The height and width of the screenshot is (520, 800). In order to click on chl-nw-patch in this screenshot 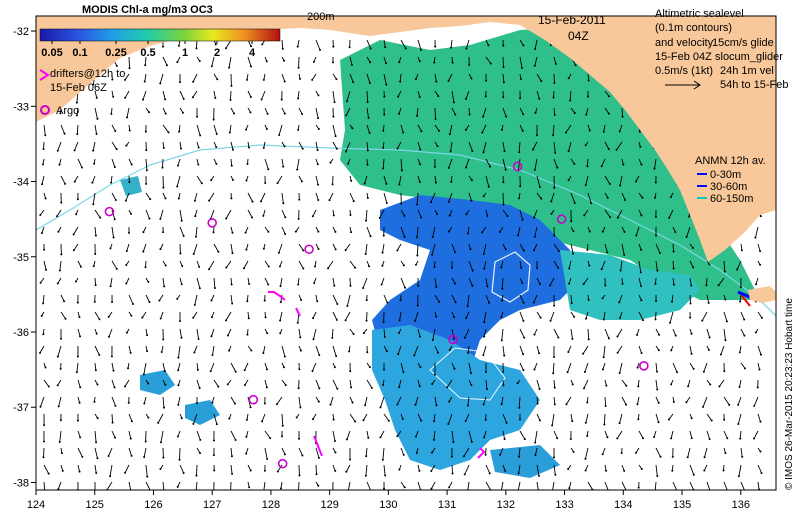, I will do `click(131, 186)`.